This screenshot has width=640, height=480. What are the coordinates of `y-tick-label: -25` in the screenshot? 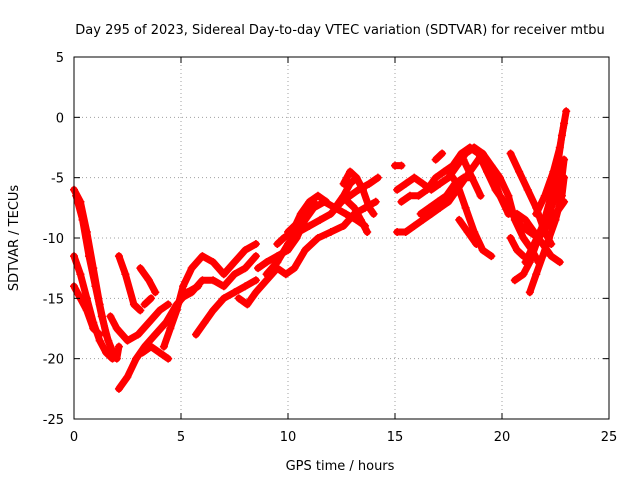 It's located at (53, 420).